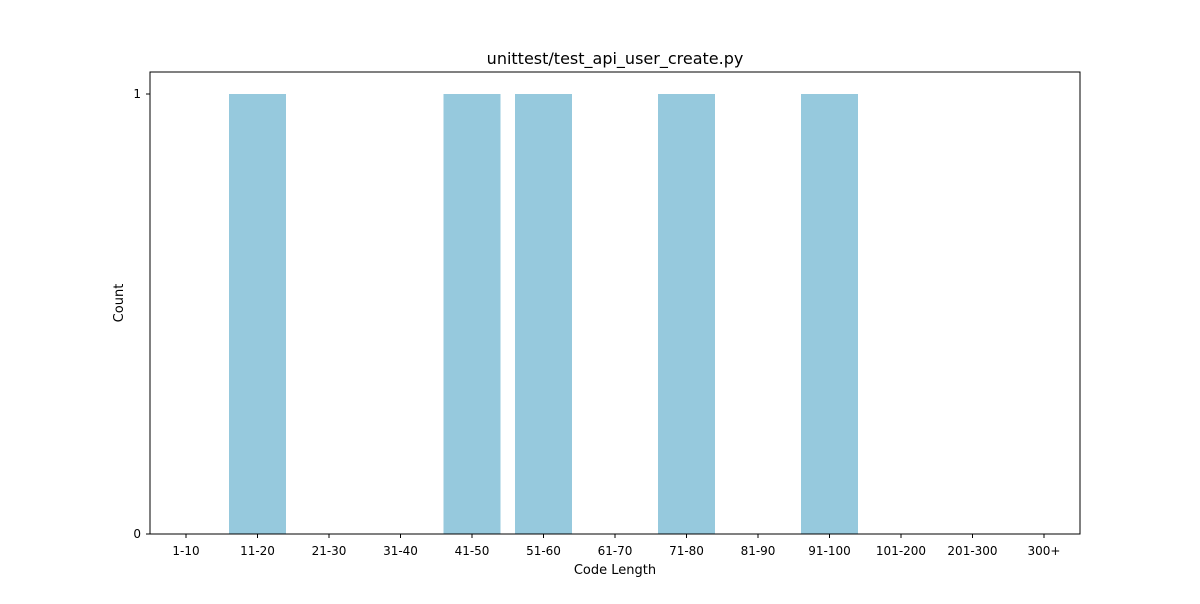  Describe the element at coordinates (758, 551) in the screenshot. I see `x-tick-label: 81-90` at that location.